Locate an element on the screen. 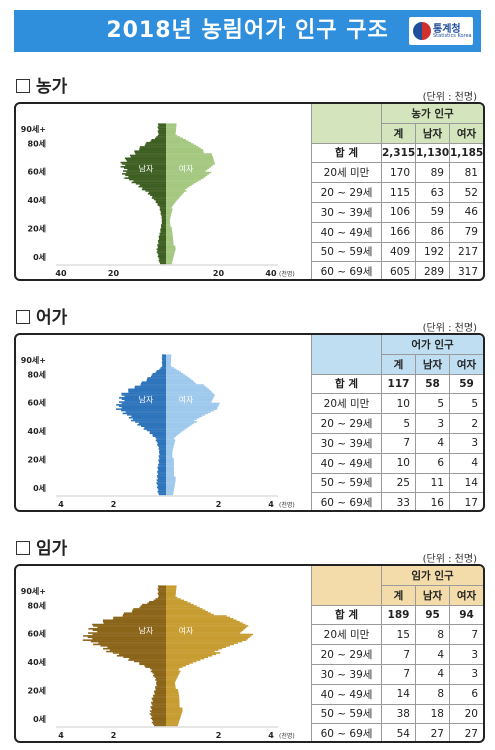  x-tick-label: 2 is located at coordinates (219, 504).